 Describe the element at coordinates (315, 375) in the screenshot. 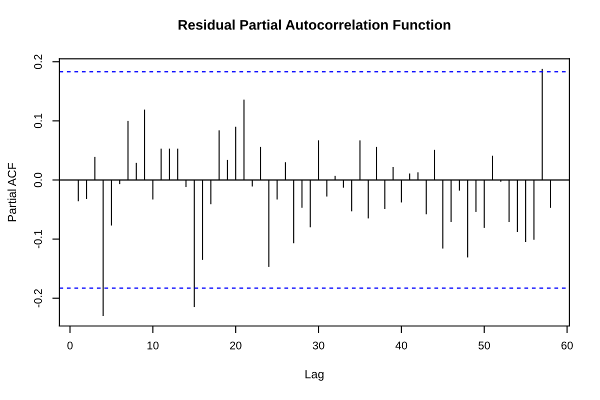

I see `x-axis-title: Lag` at that location.